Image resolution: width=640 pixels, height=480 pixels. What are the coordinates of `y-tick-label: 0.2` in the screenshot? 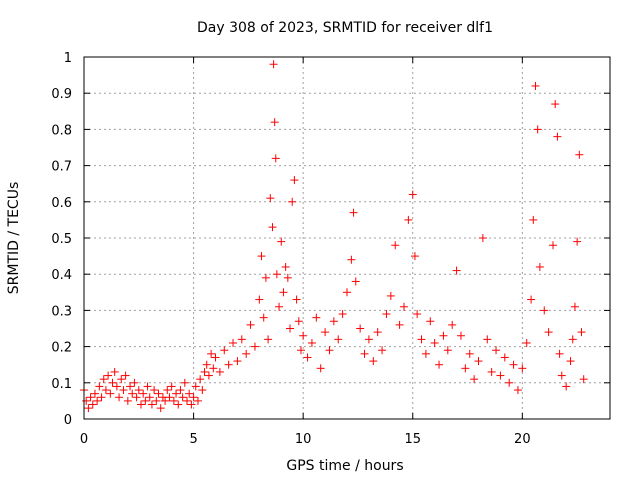 It's located at (61, 348).